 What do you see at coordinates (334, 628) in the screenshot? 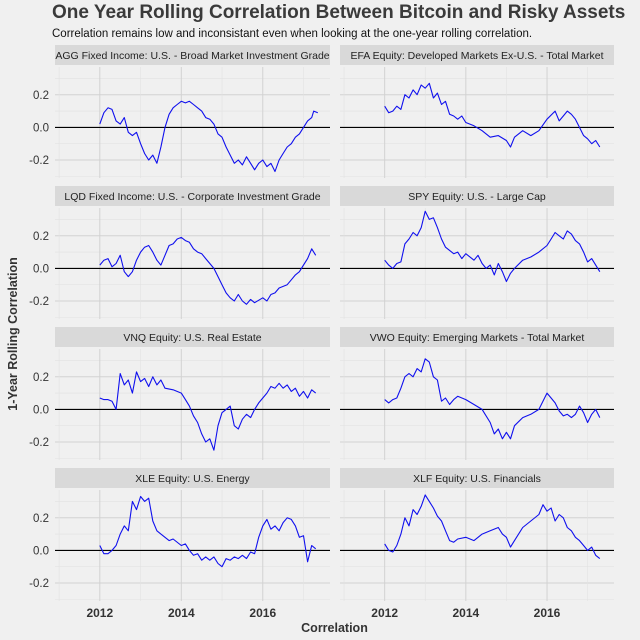
I see `x-axis-title: Correlation` at bounding box center [334, 628].